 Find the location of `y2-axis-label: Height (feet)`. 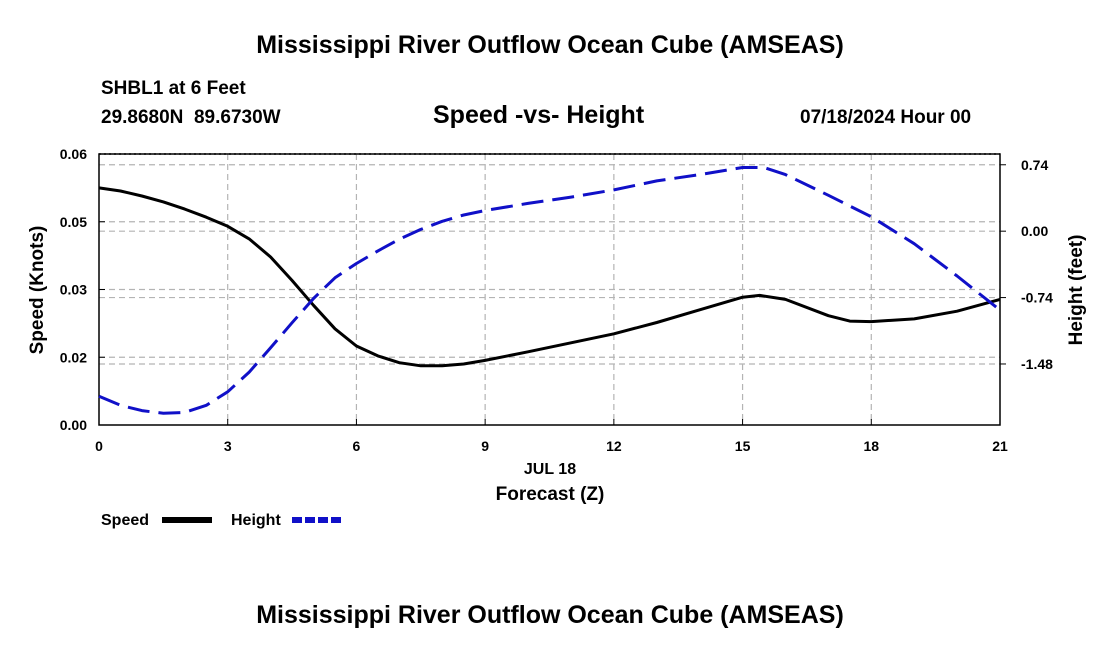

y2-axis-label: Height (feet) is located at coordinates (1076, 290).